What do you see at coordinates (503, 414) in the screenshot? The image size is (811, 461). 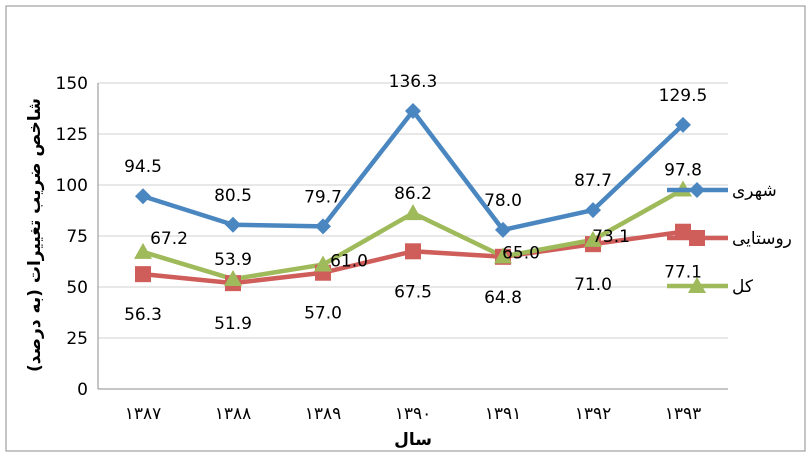 I see `x-tick-label: ۱۳۹۱` at bounding box center [503, 414].